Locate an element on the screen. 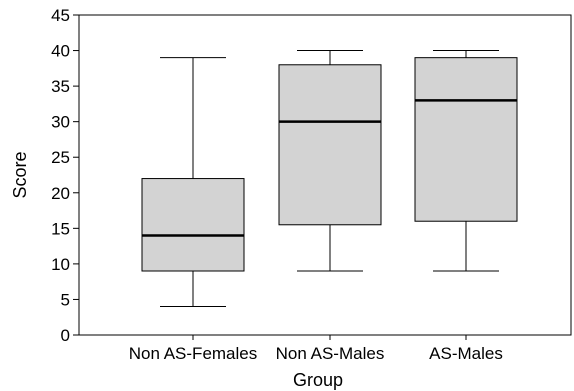  x-tick-label-3: AS-Males is located at coordinates (466, 353).